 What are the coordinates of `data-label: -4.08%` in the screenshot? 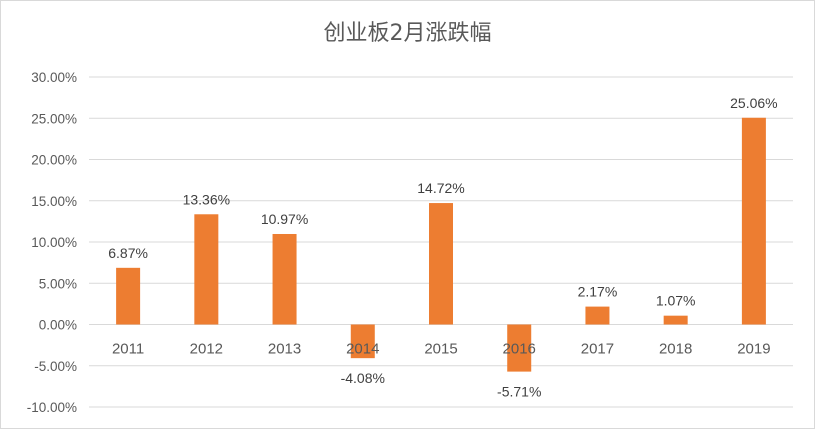 It's located at (363, 378).